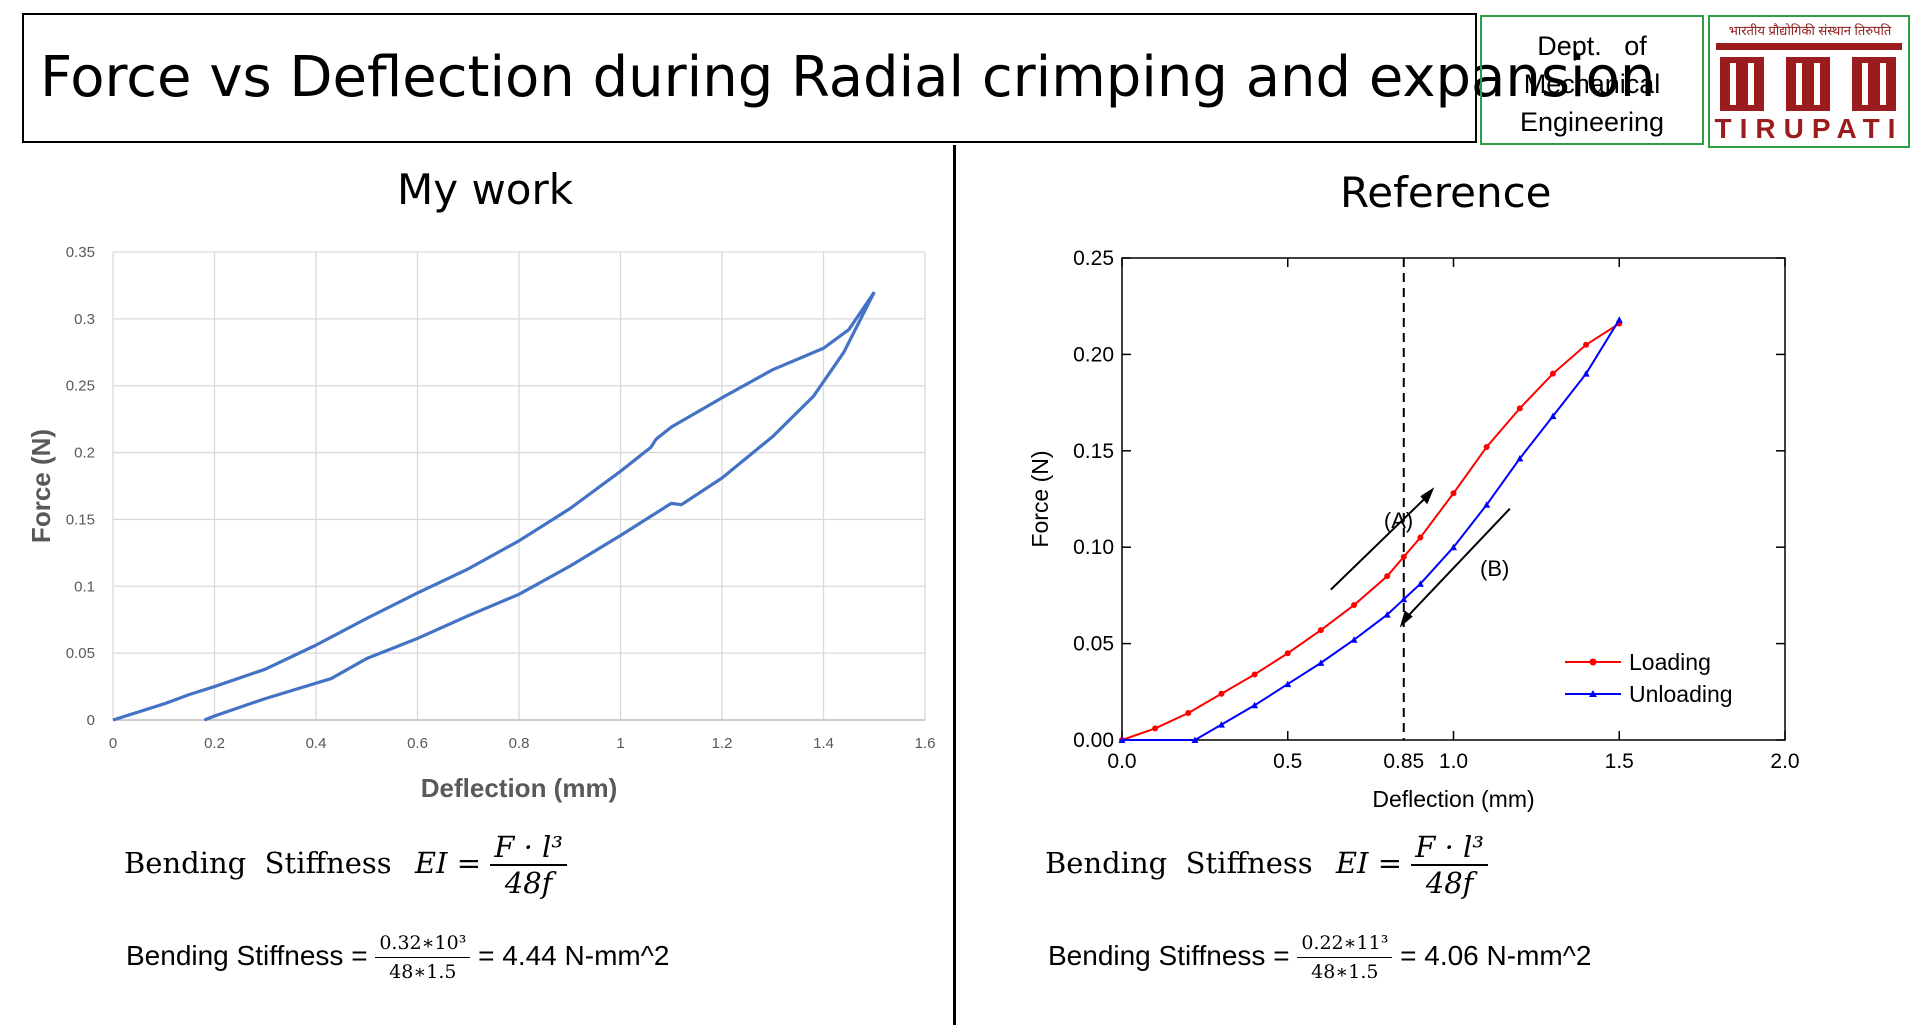 The height and width of the screenshot is (1025, 1913). I want to click on y-tick-label: 0.00, so click(1093, 740).